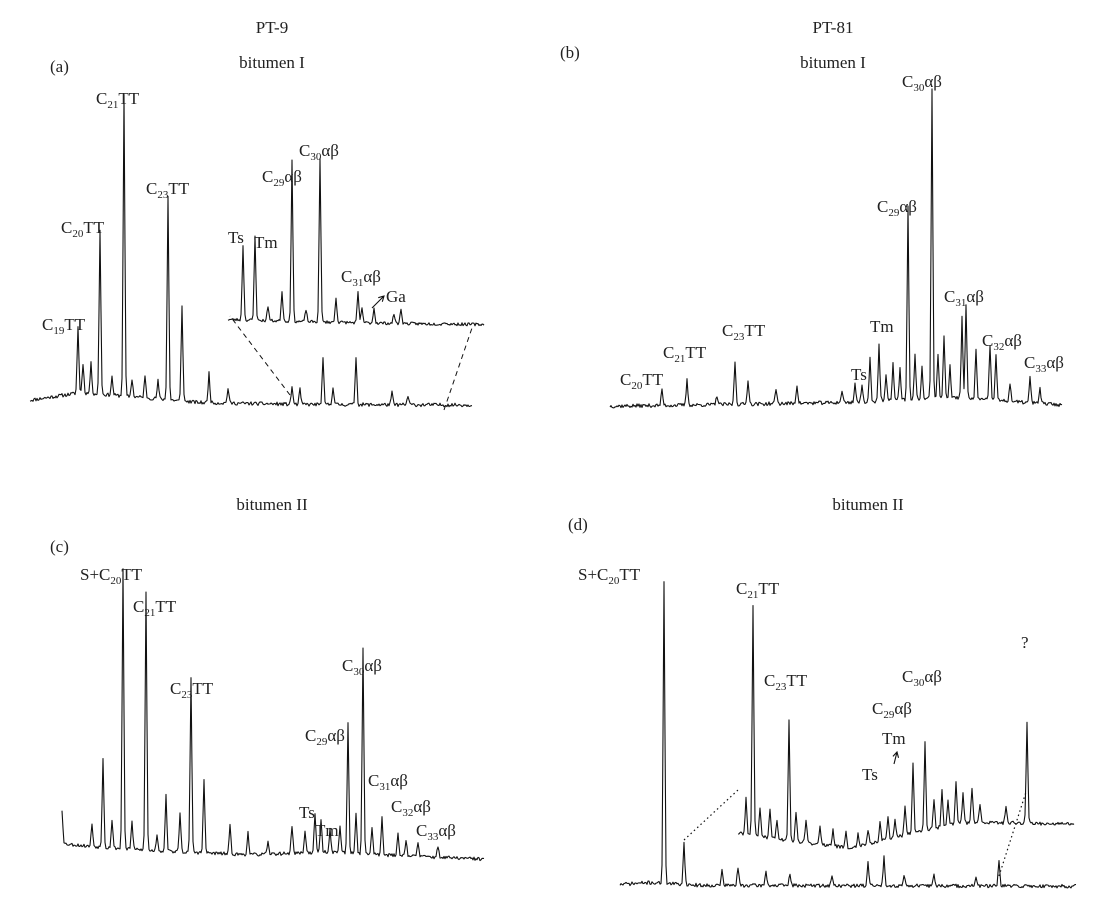 This screenshot has height=922, width=1109. Describe the element at coordinates (570, 52) in the screenshot. I see `panel-letter: (b)` at that location.